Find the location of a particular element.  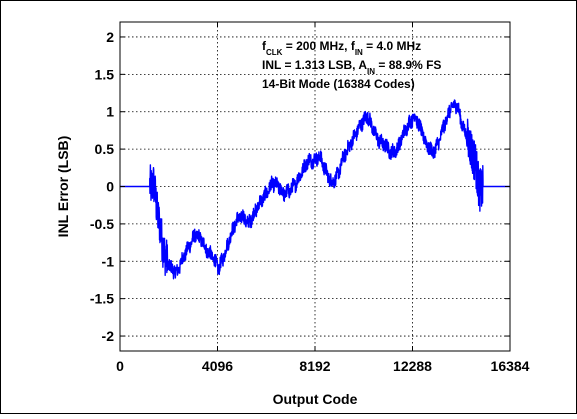

y-tick-label: 0 is located at coordinates (110, 187).